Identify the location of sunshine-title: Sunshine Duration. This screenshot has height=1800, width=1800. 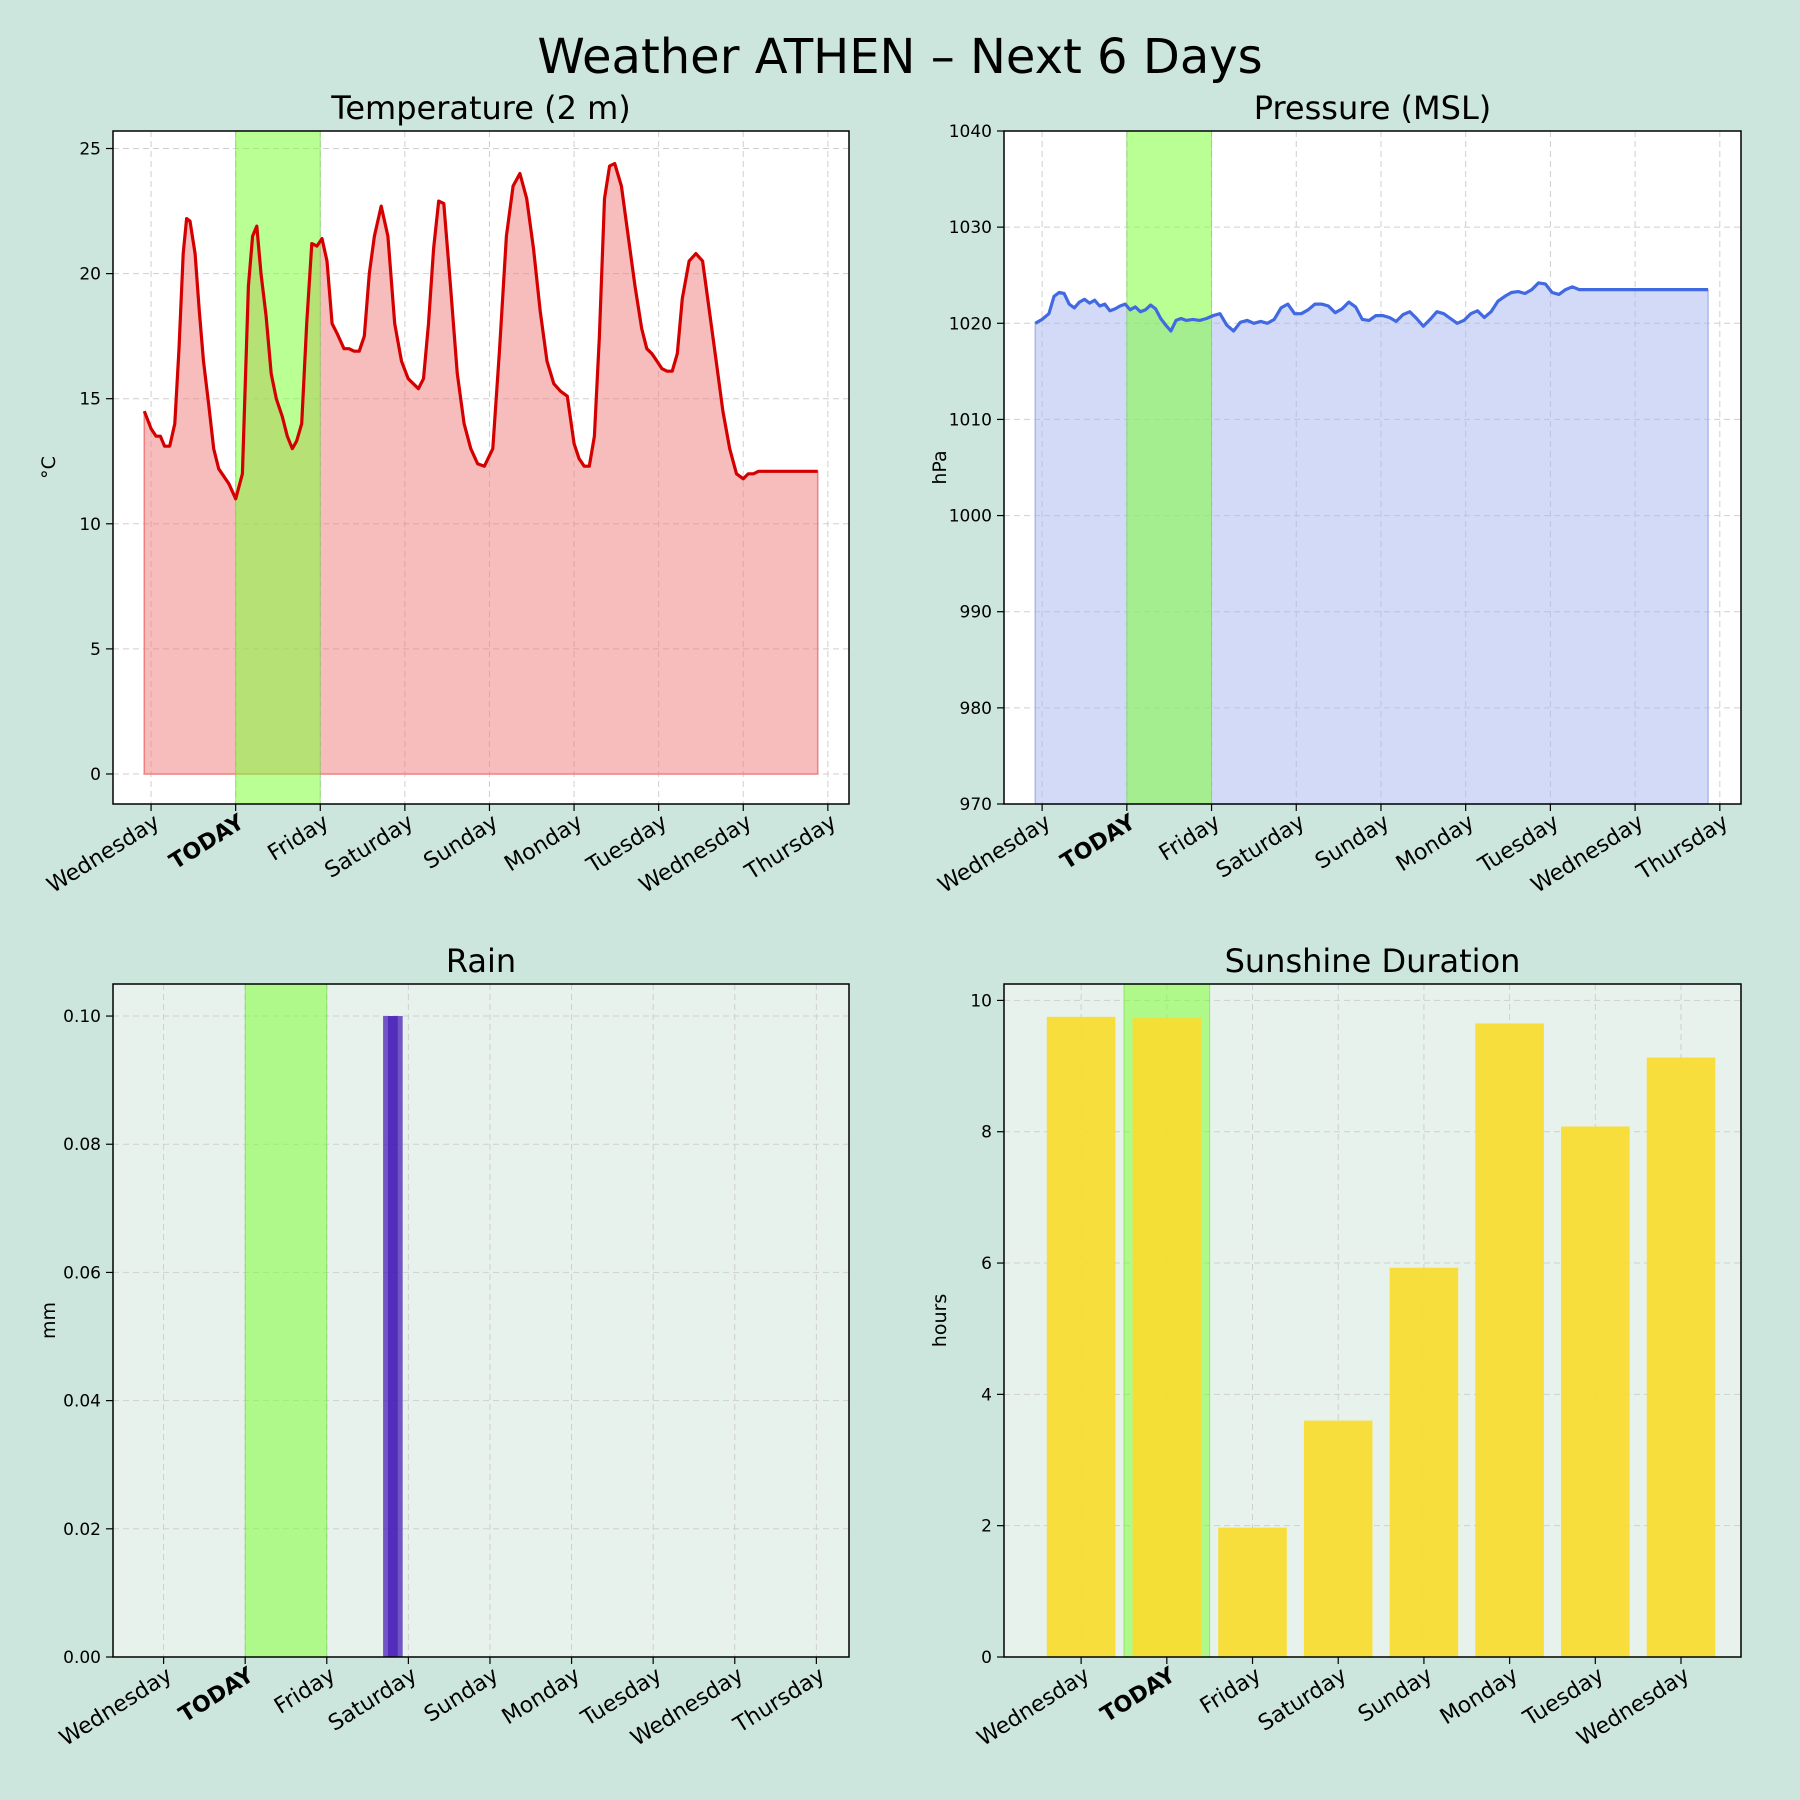
(1373, 961).